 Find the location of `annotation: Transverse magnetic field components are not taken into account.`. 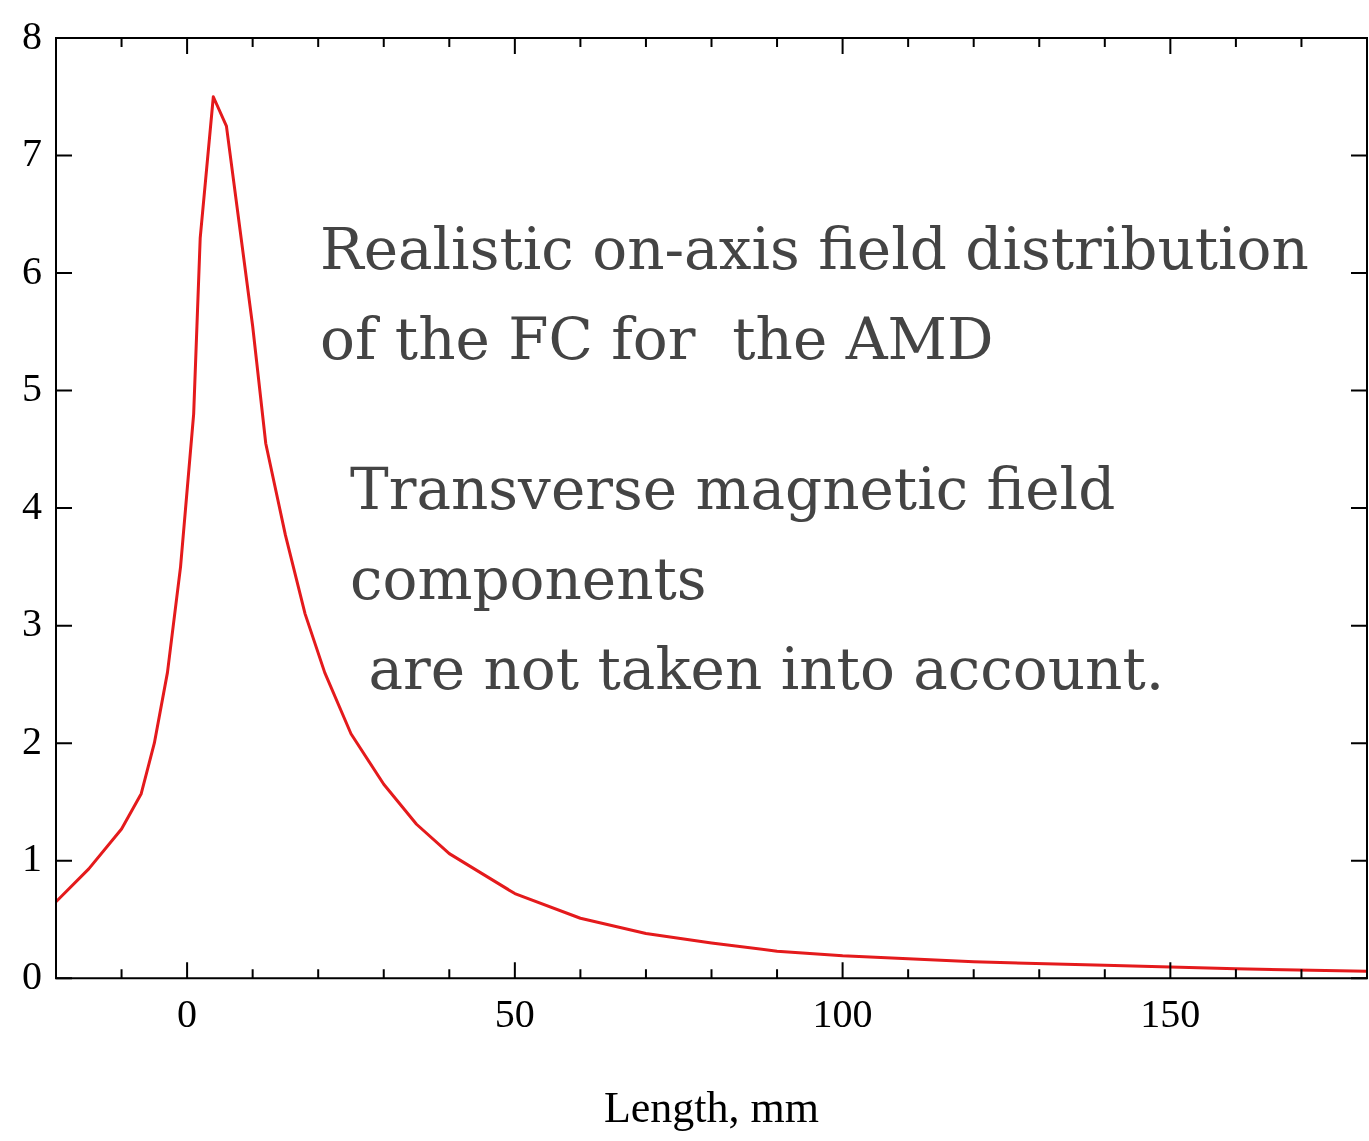

annotation: Transverse magnetic field components are not taken into account. is located at coordinates (757, 579).